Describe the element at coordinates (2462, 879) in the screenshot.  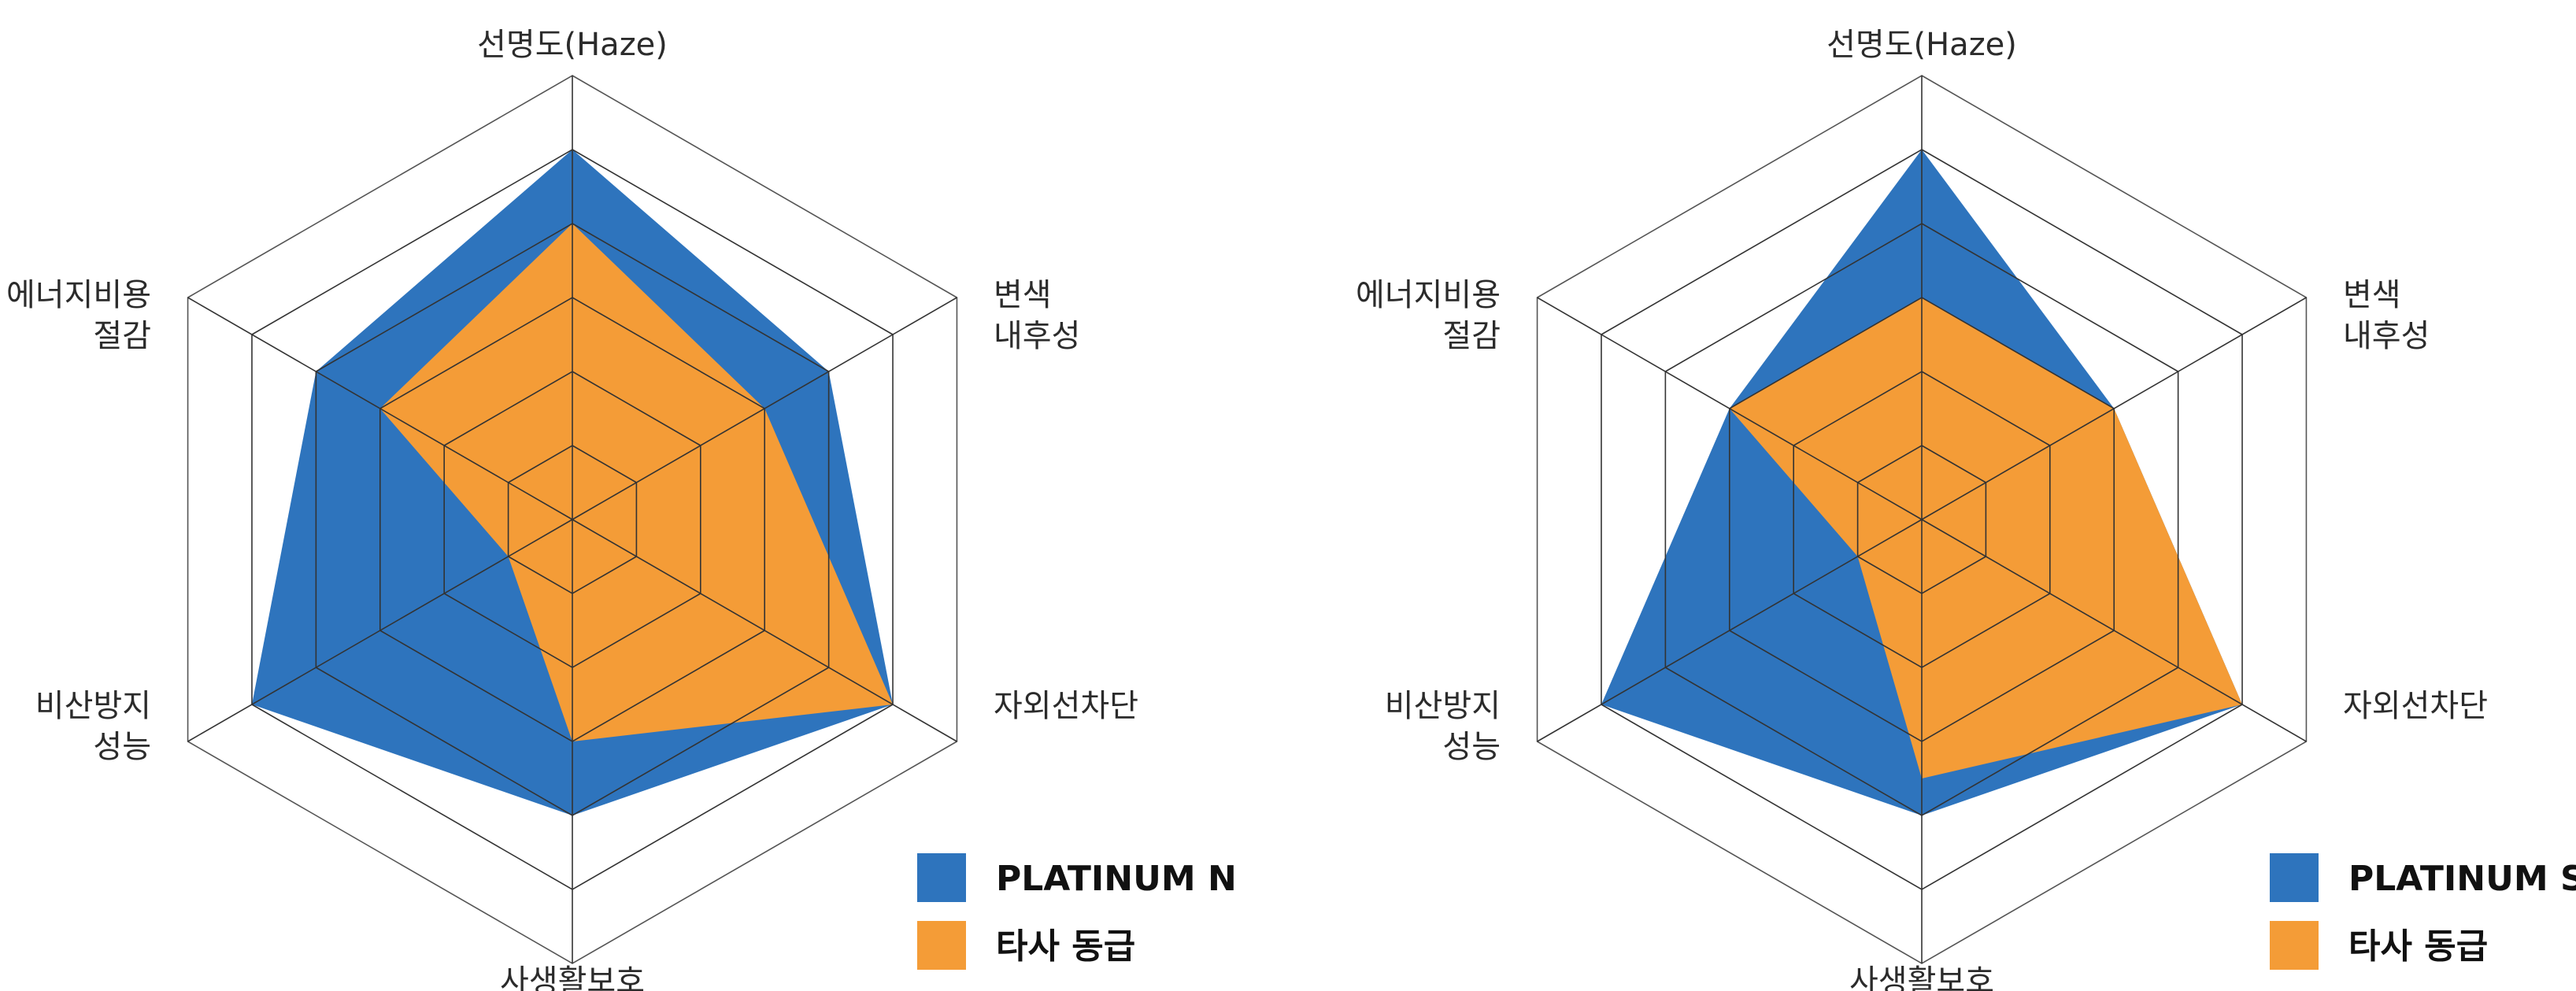
I see `legend-label-1: PLATINUM S` at that location.